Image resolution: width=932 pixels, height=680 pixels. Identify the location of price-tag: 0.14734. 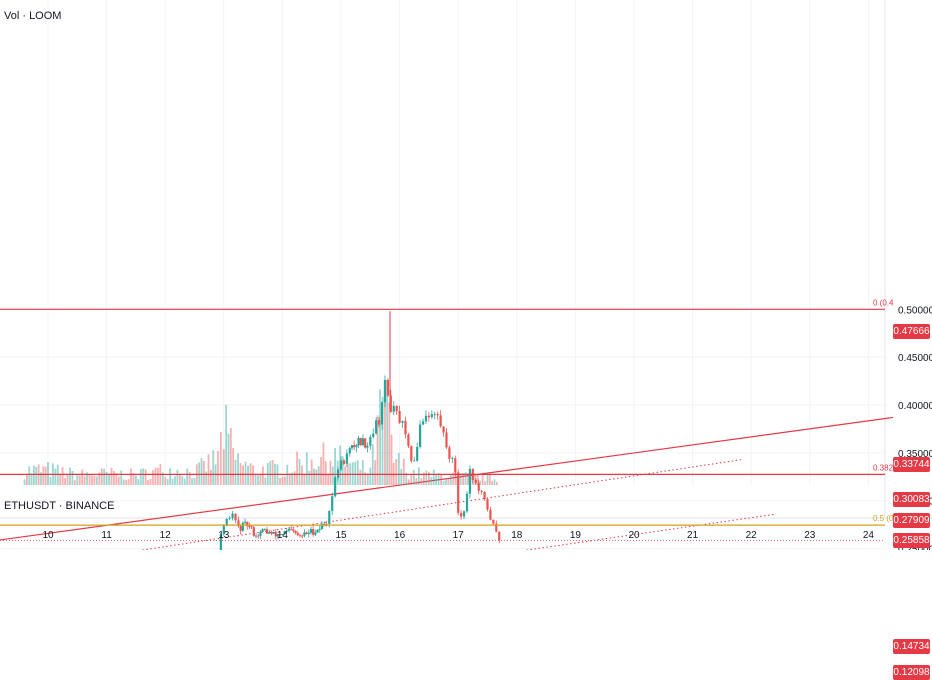
(911, 647).